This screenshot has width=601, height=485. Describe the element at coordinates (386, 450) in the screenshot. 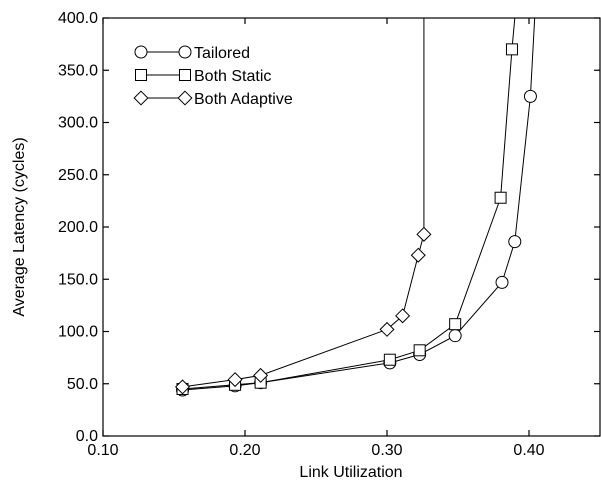

I see `x-tick-label: 0.30` at that location.